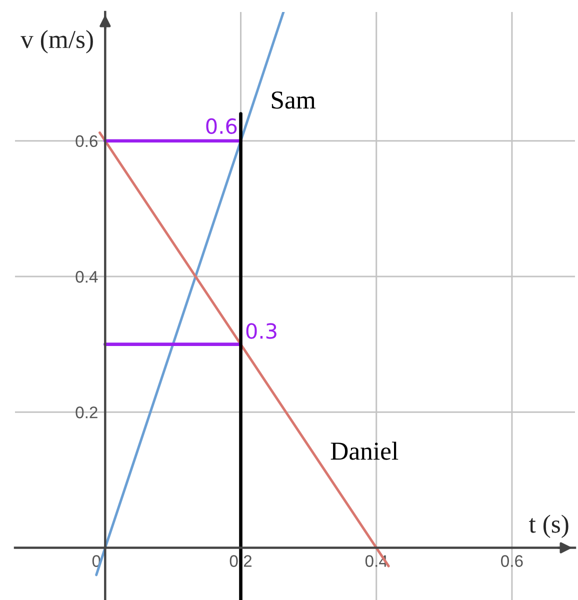 The width and height of the screenshot is (578, 600). What do you see at coordinates (261, 331) in the screenshot?
I see `annotation: 0.3` at bounding box center [261, 331].